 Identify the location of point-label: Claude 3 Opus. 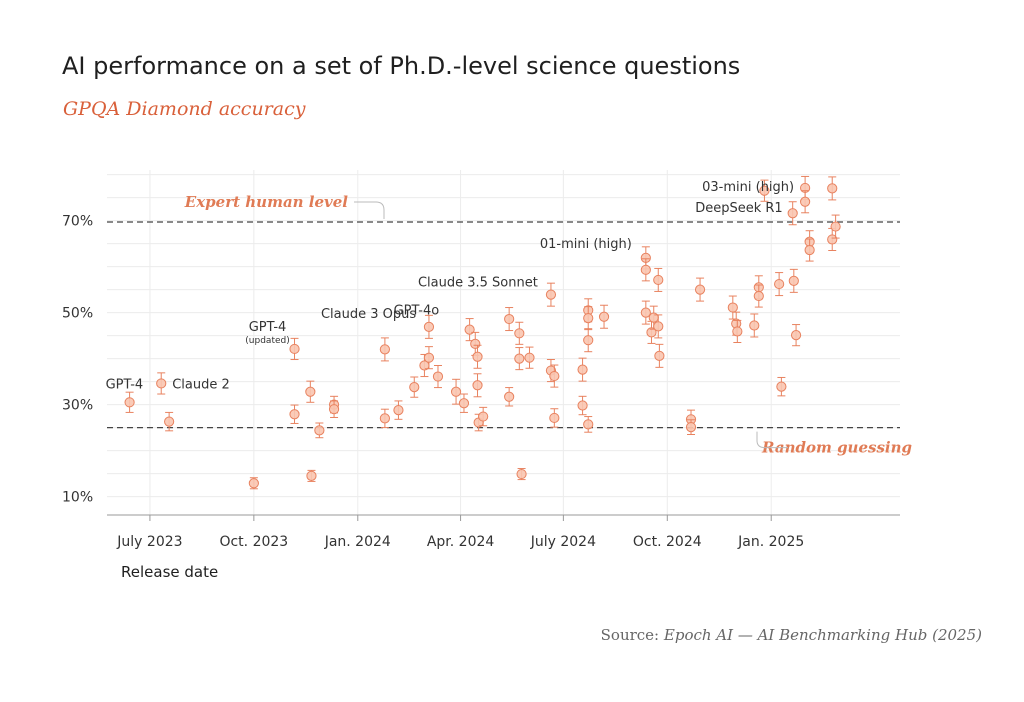
(368, 314).